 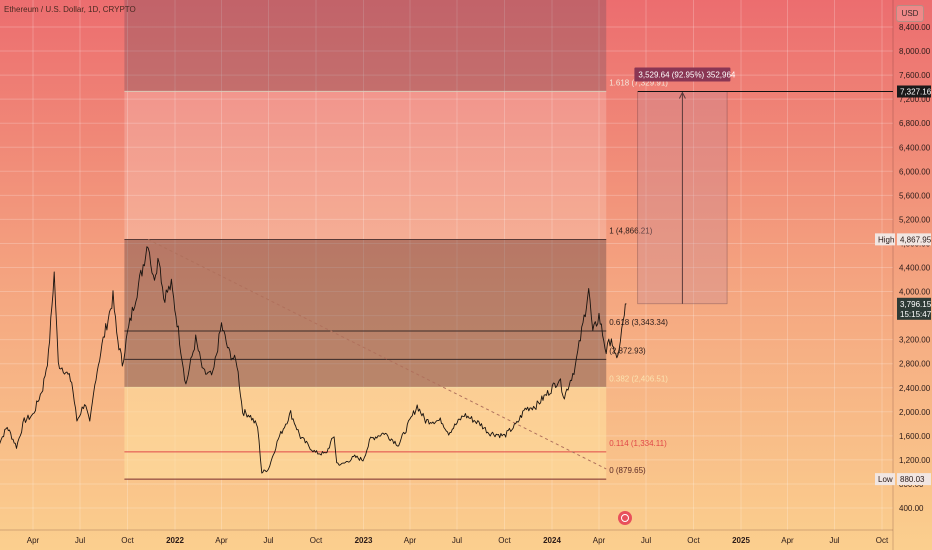 I want to click on price-label-high-tag: High, so click(x=886, y=239).